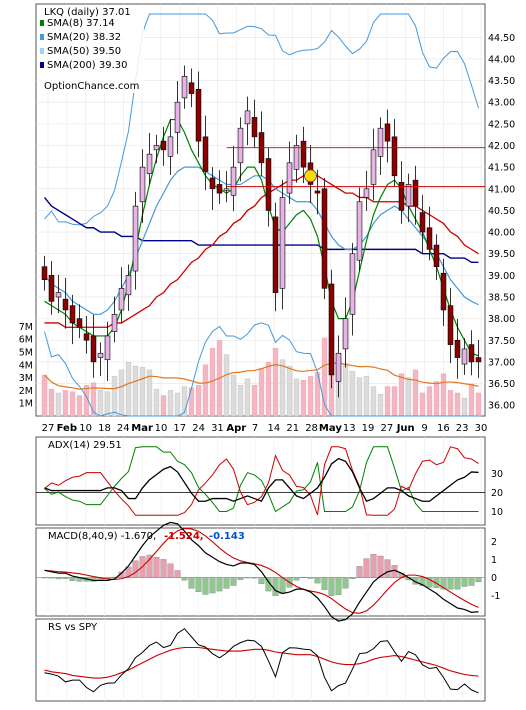 This screenshot has width=526, height=710. I want to click on x-tick-label: Mar, so click(142, 428).